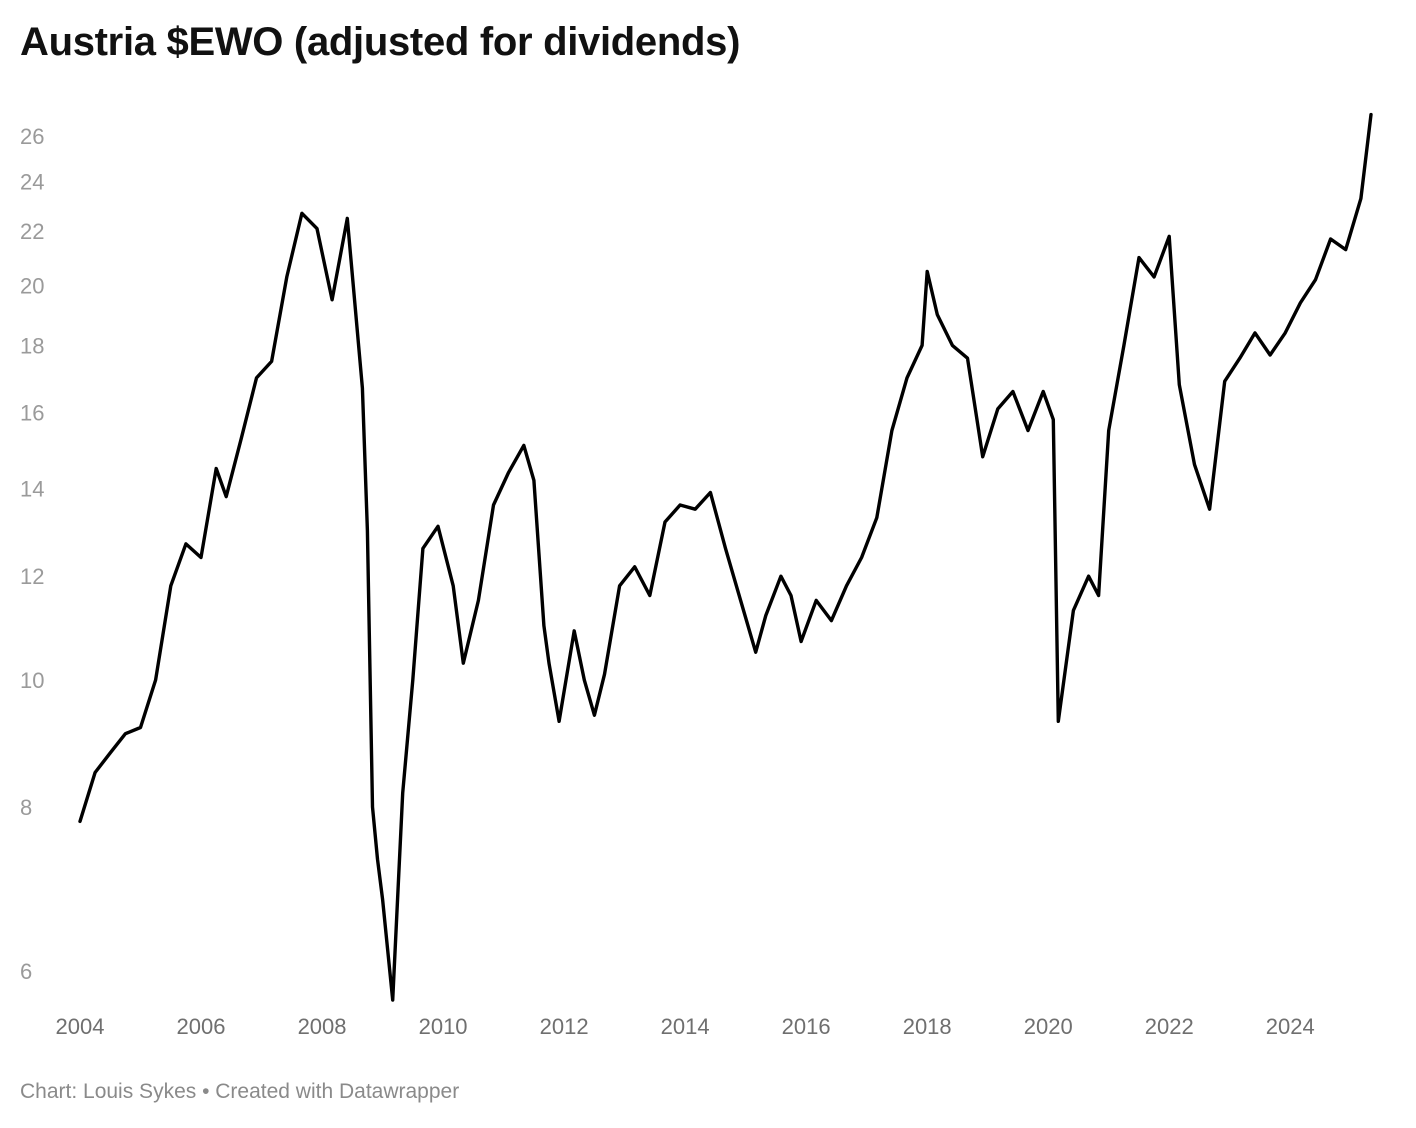  I want to click on y-tick-label: 18, so click(32, 345).